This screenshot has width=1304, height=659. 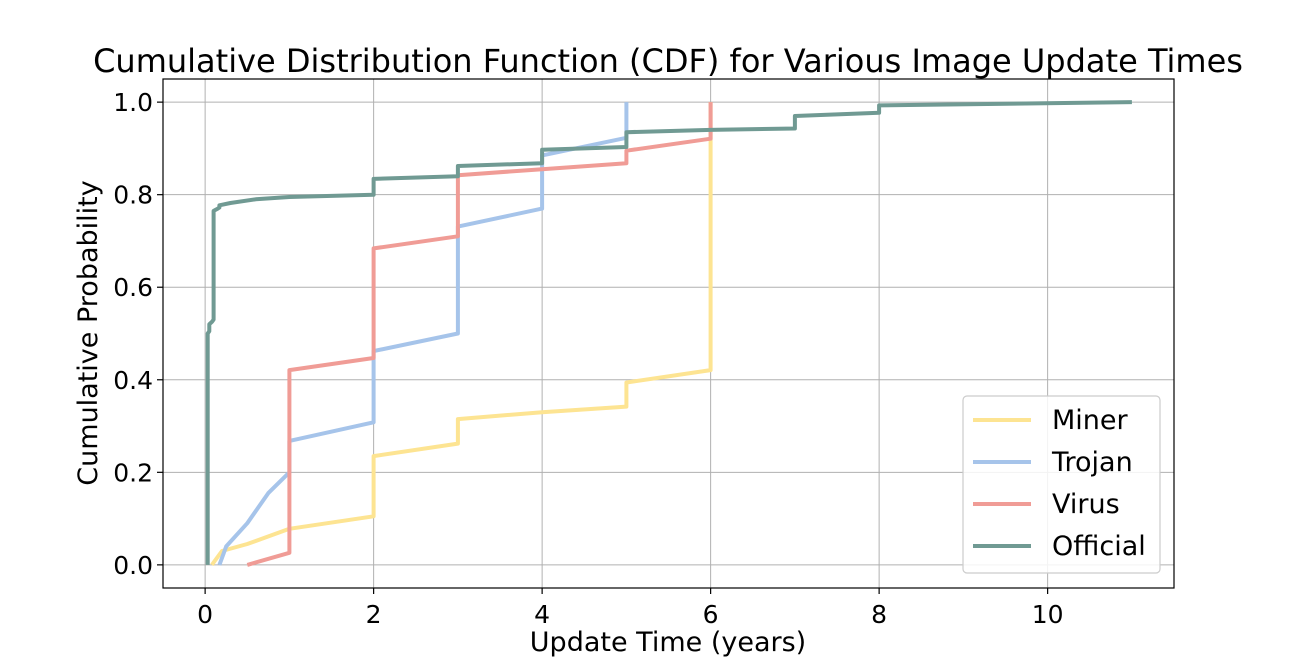 I want to click on y-tick-label: 0.8, so click(x=133, y=195).